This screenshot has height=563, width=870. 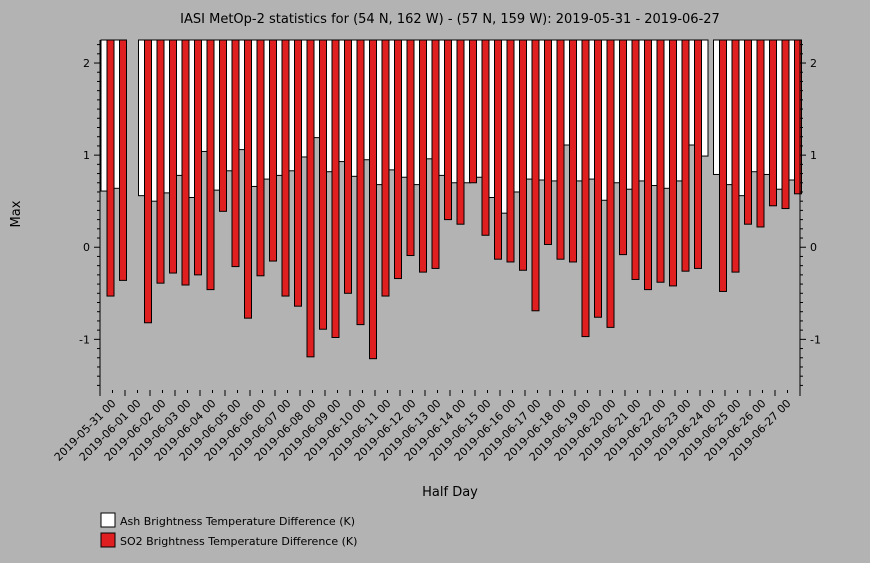 What do you see at coordinates (86, 63) in the screenshot?
I see `y-tick-label-left: 2` at bounding box center [86, 63].